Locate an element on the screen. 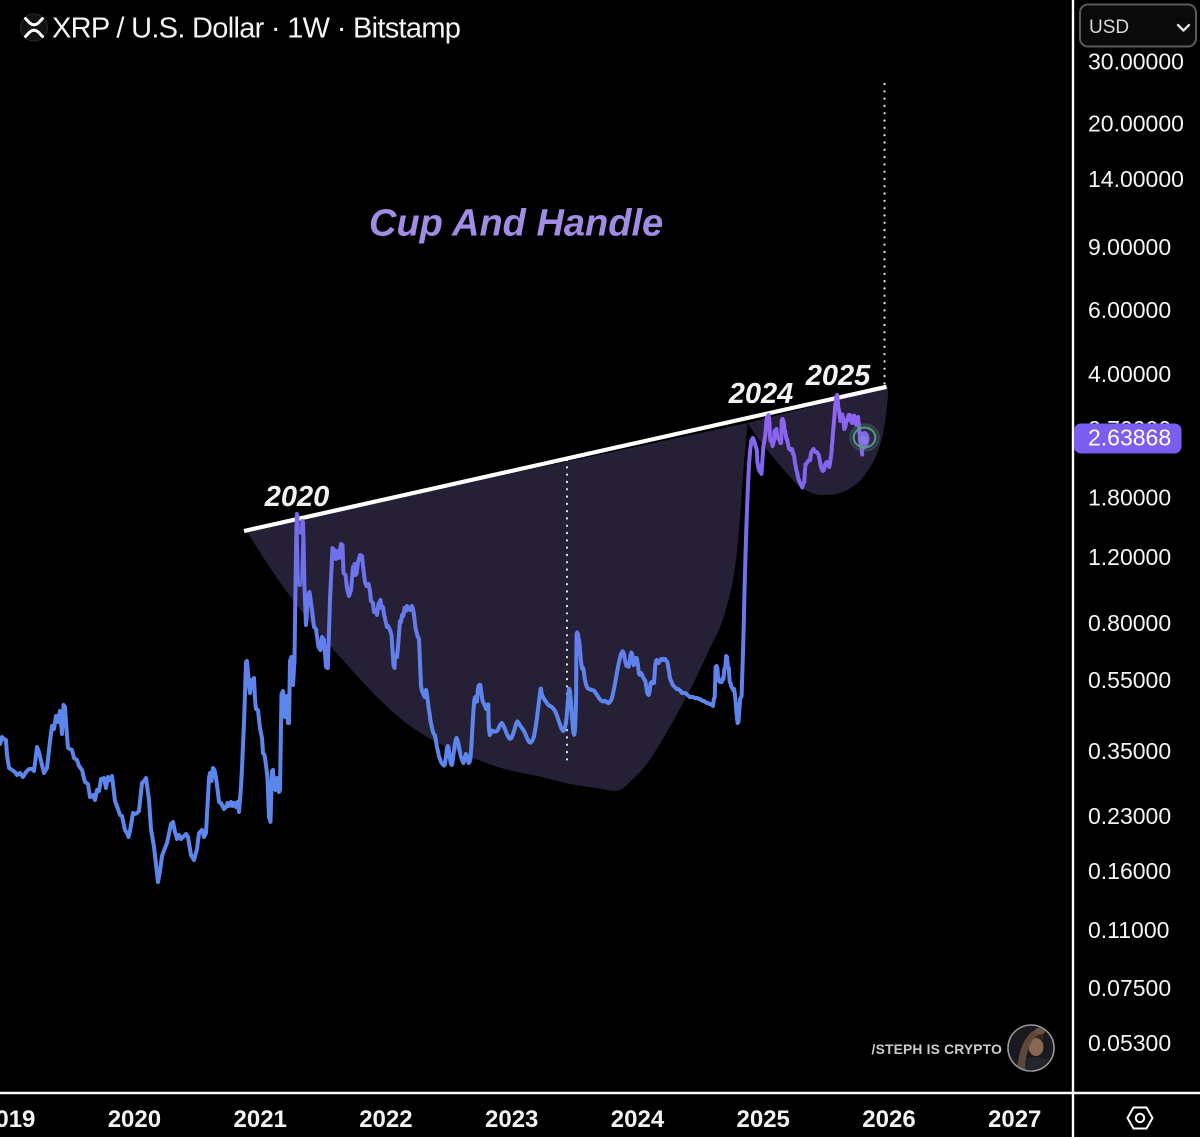 The height and width of the screenshot is (1137, 1200). svg-text: 6.00000 is located at coordinates (1129, 310).